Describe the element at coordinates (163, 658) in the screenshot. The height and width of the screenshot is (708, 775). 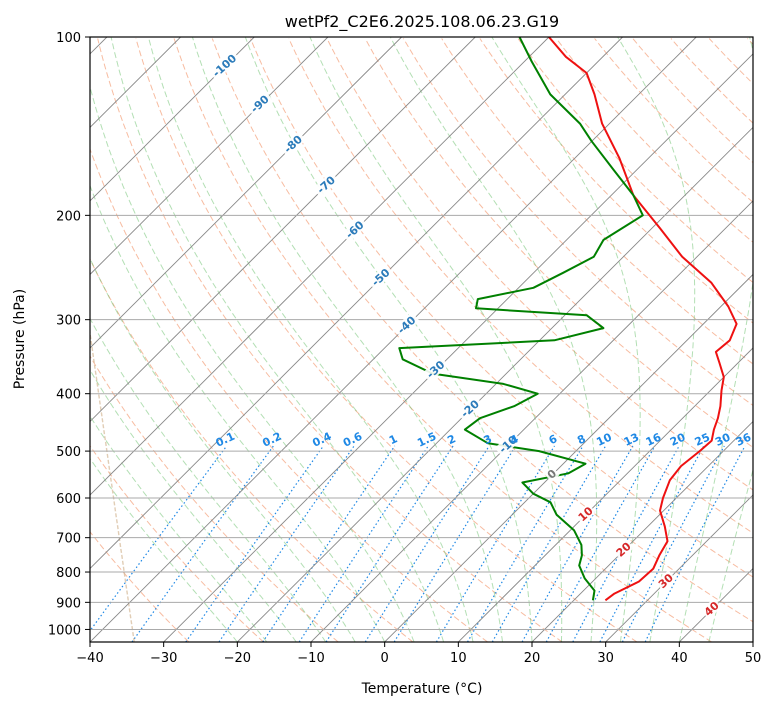
I see `x-tick-label: −30` at that location.